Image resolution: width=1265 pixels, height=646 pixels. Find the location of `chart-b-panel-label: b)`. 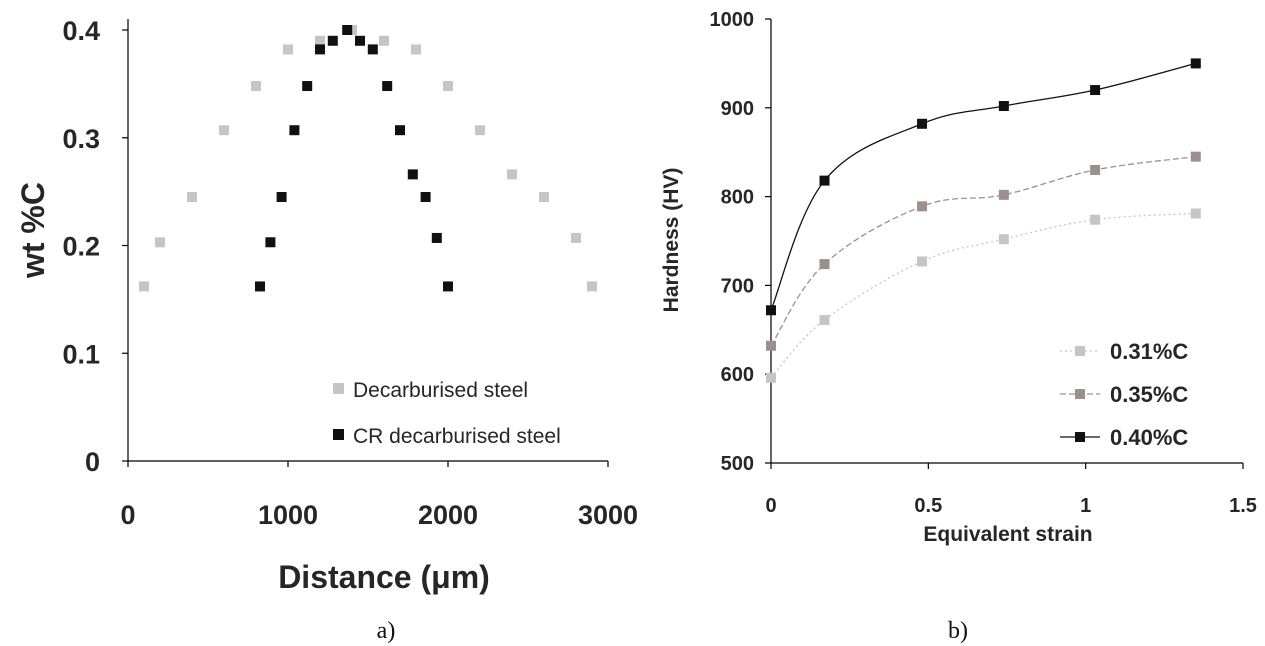

chart-b-panel-label: b) is located at coordinates (958, 631).